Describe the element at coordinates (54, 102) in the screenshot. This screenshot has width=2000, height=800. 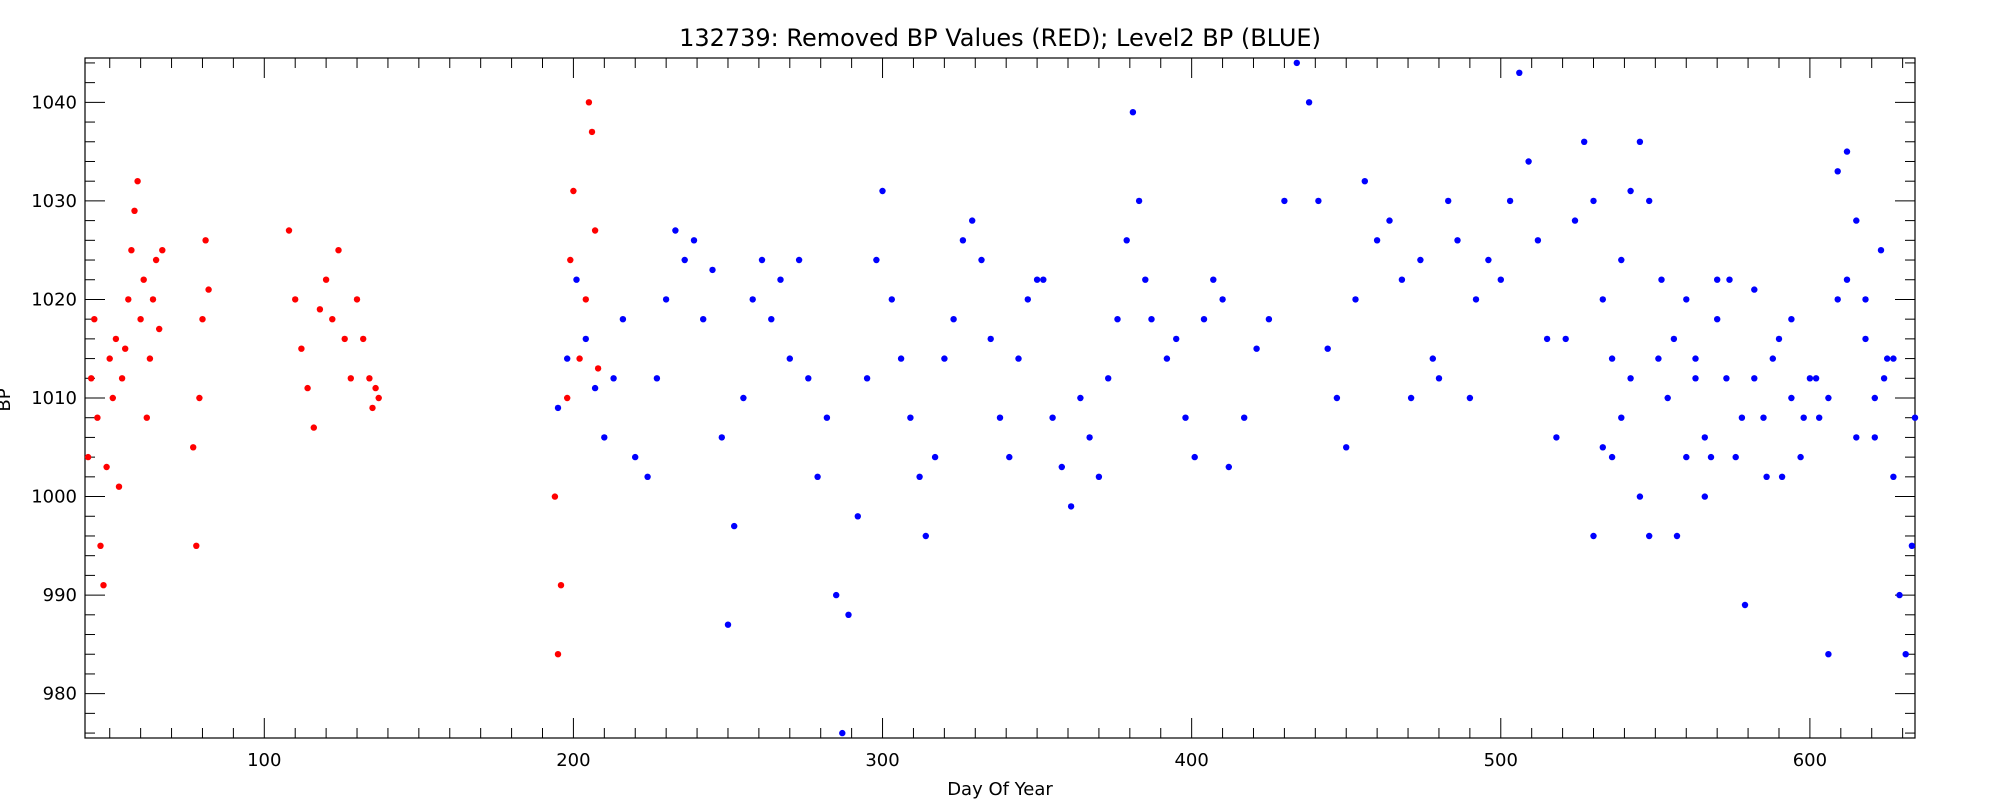
I see `y-tick-label: 1040` at that location.